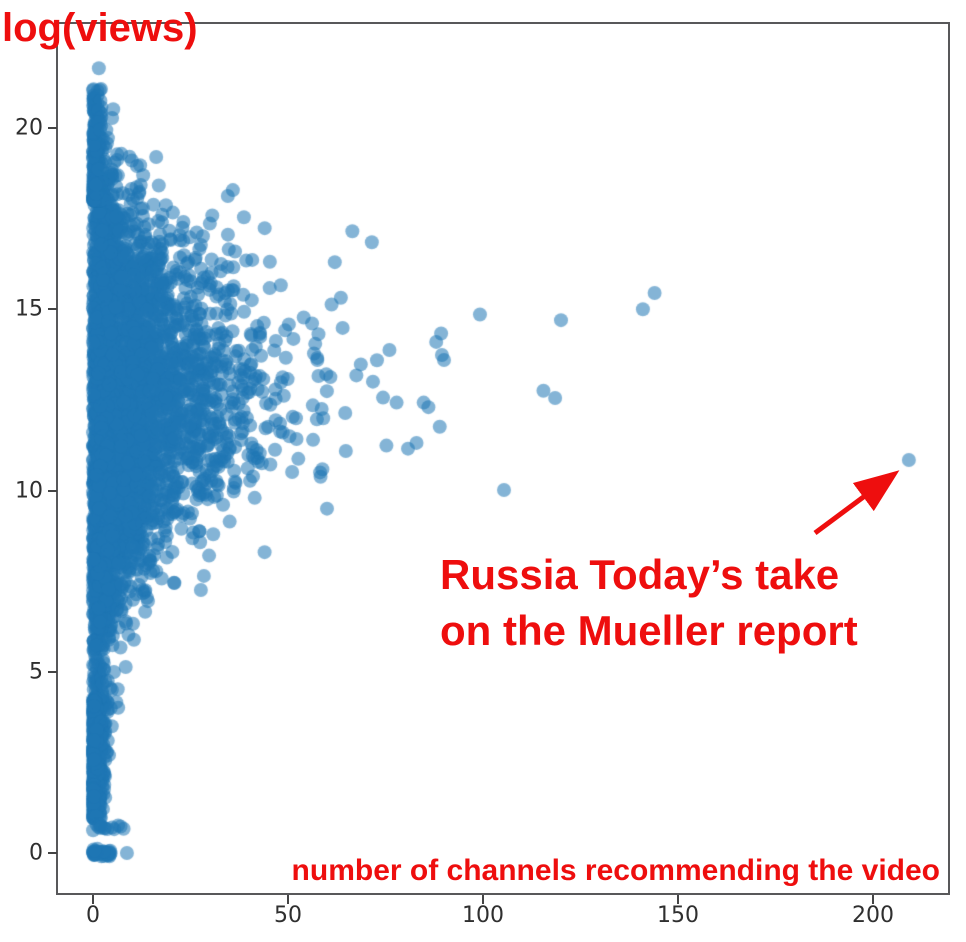 The width and height of the screenshot is (966, 942). I want to click on annotation-line-1: Russia Today’s take, so click(640, 574).